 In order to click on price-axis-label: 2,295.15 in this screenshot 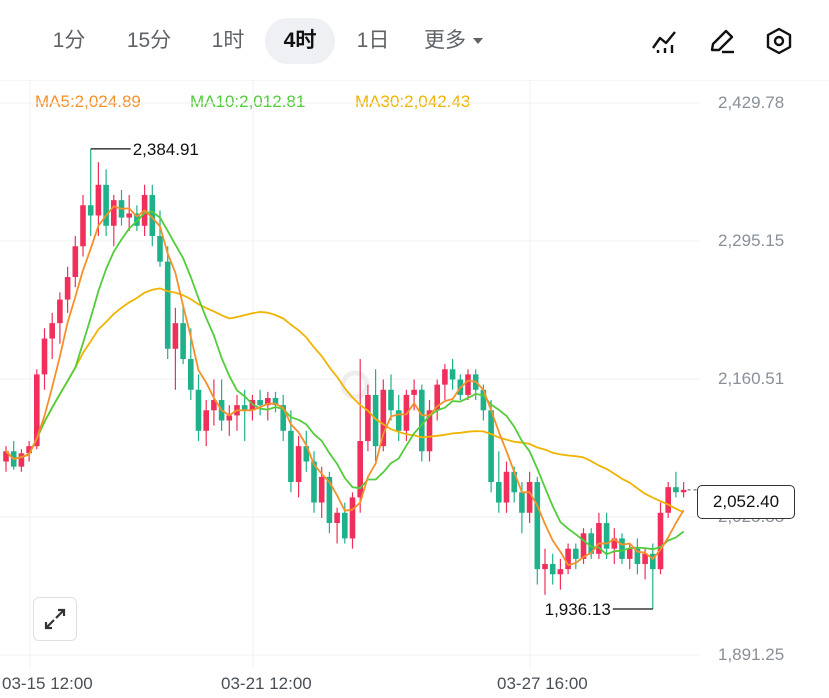, I will do `click(751, 240)`.